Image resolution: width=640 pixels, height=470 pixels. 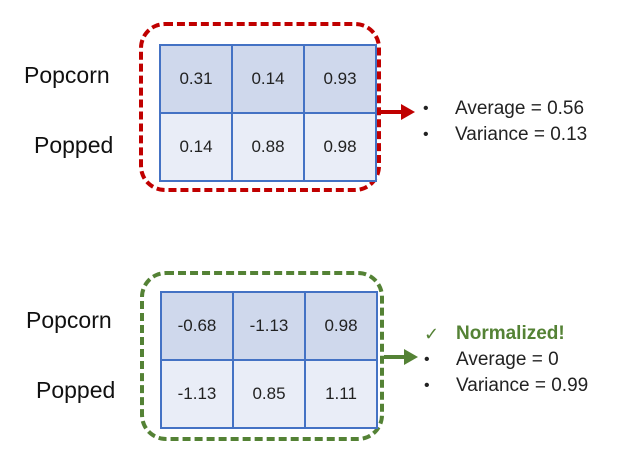 I want to click on stat-average: • Average = 0.56, so click(x=504, y=108).